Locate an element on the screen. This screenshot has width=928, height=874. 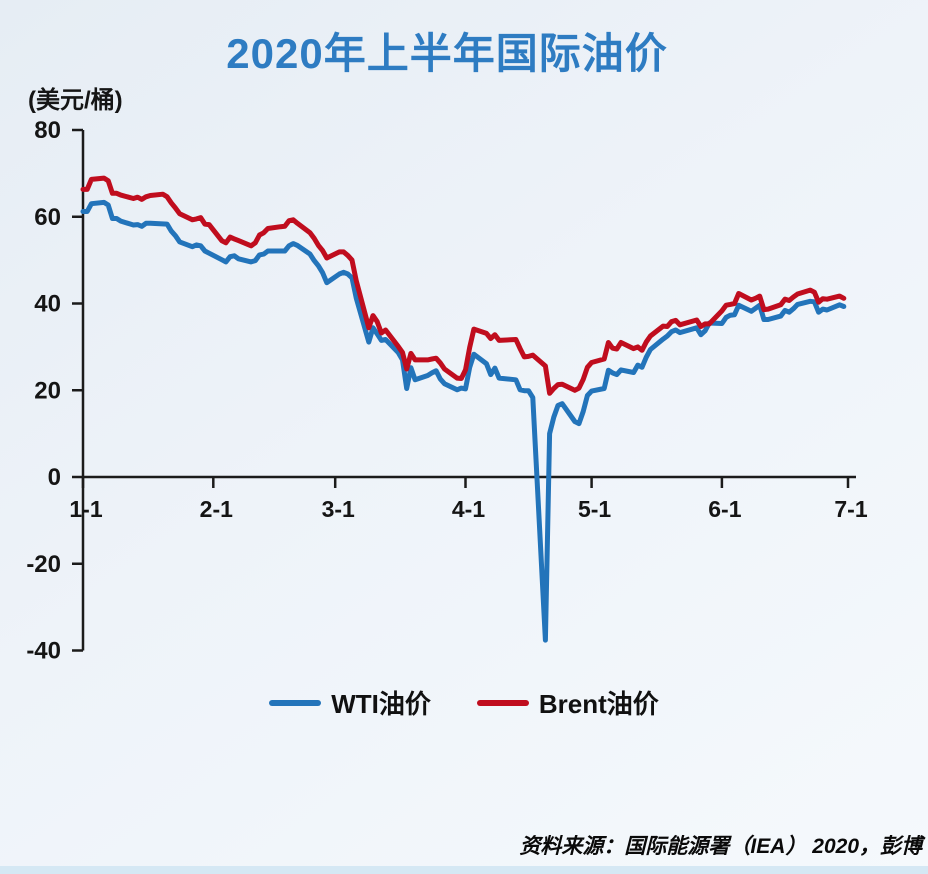
x-tick-label: 5-1 is located at coordinates (594, 509).